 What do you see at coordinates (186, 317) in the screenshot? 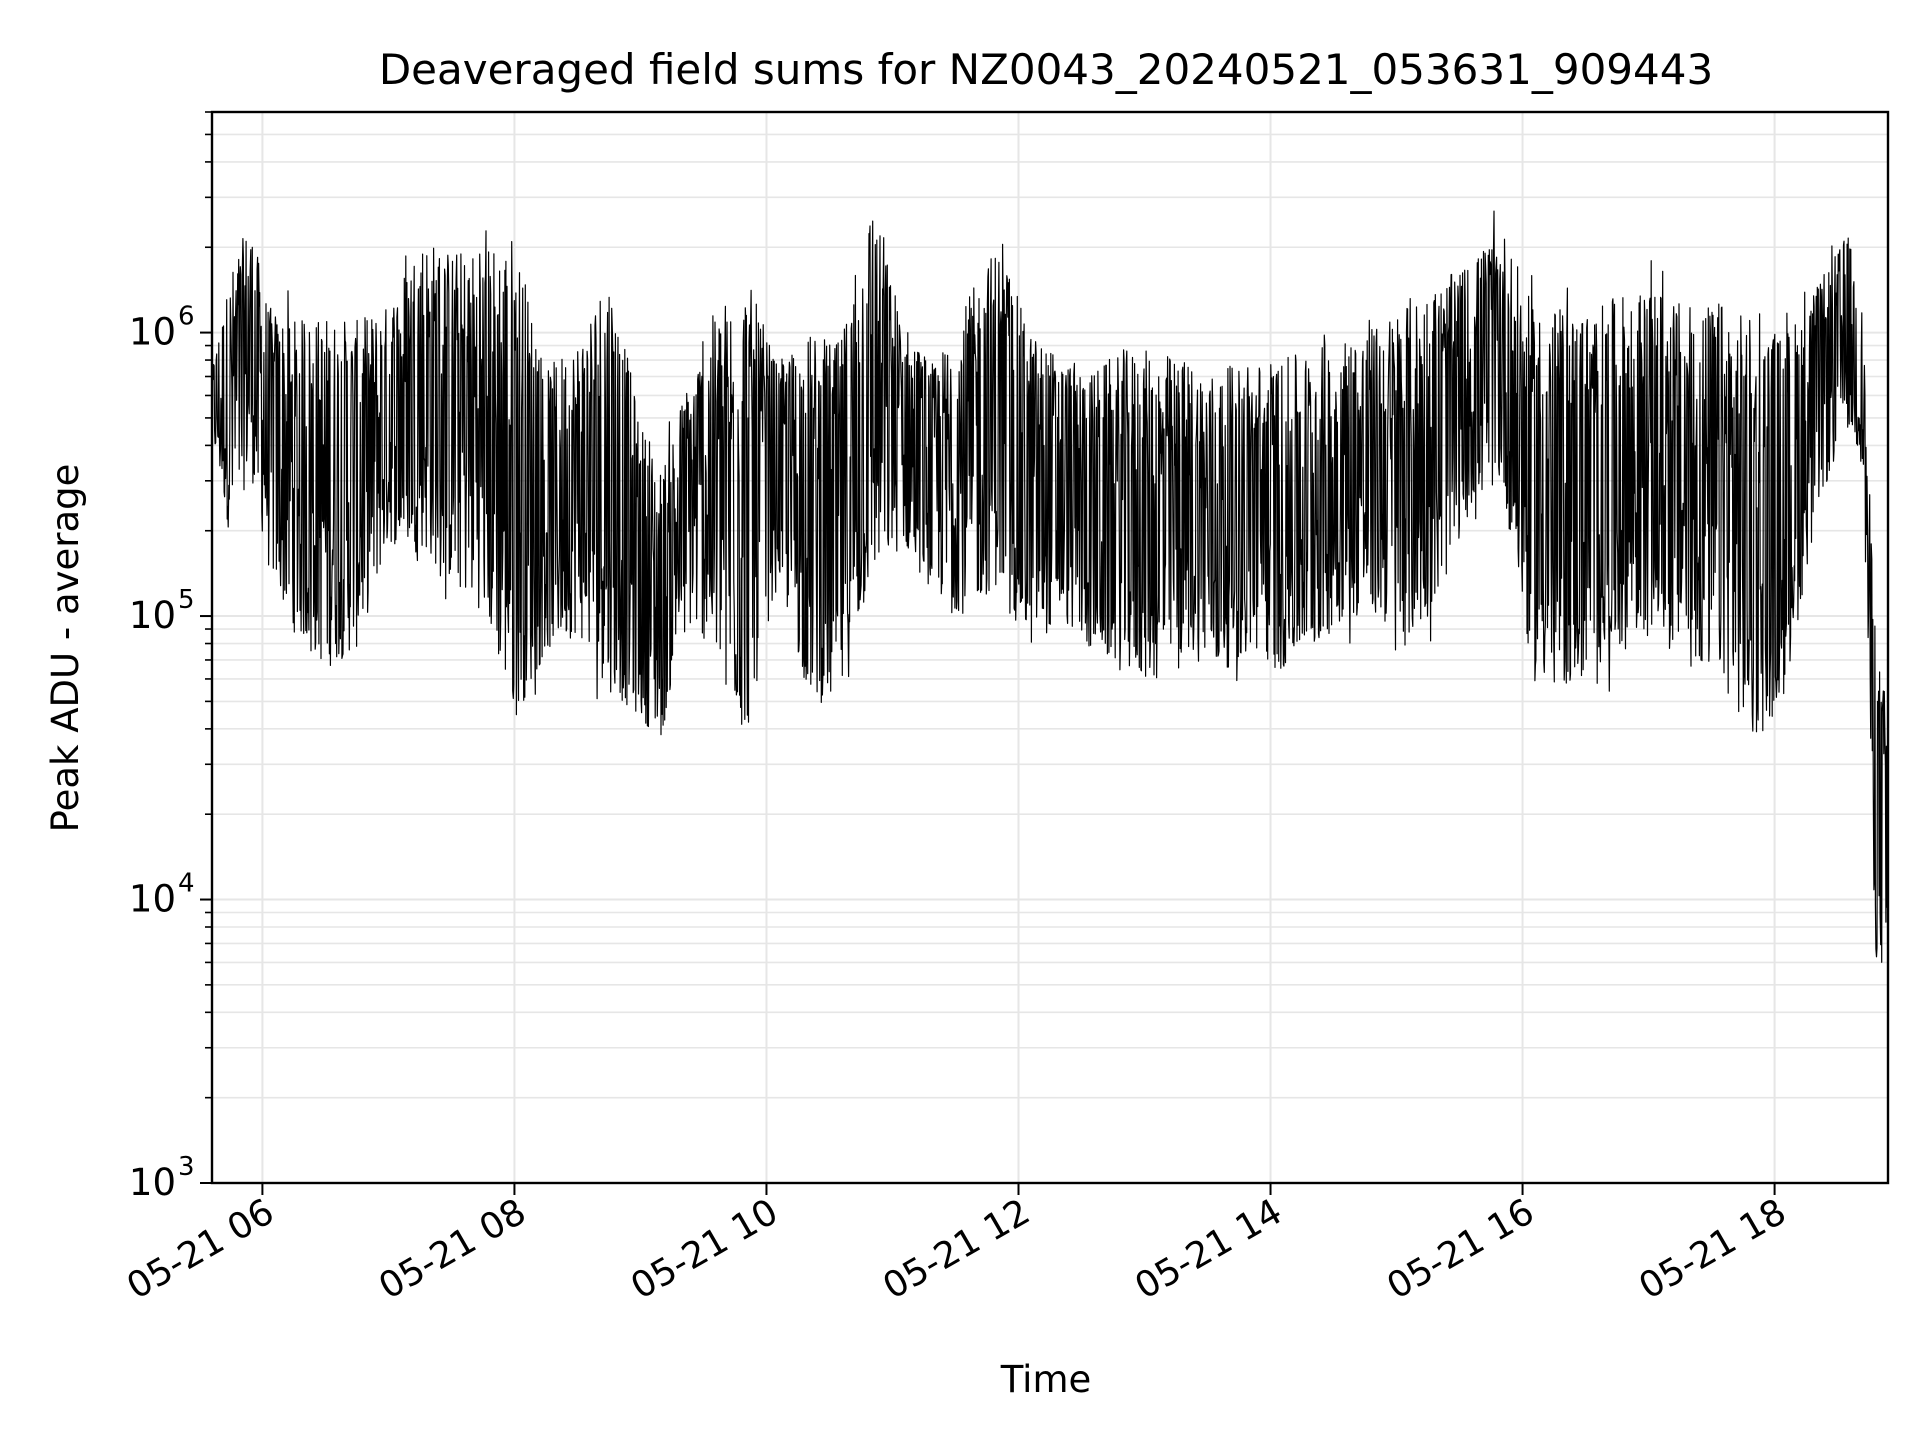
I see `y-tick-exponent: 6` at bounding box center [186, 317].